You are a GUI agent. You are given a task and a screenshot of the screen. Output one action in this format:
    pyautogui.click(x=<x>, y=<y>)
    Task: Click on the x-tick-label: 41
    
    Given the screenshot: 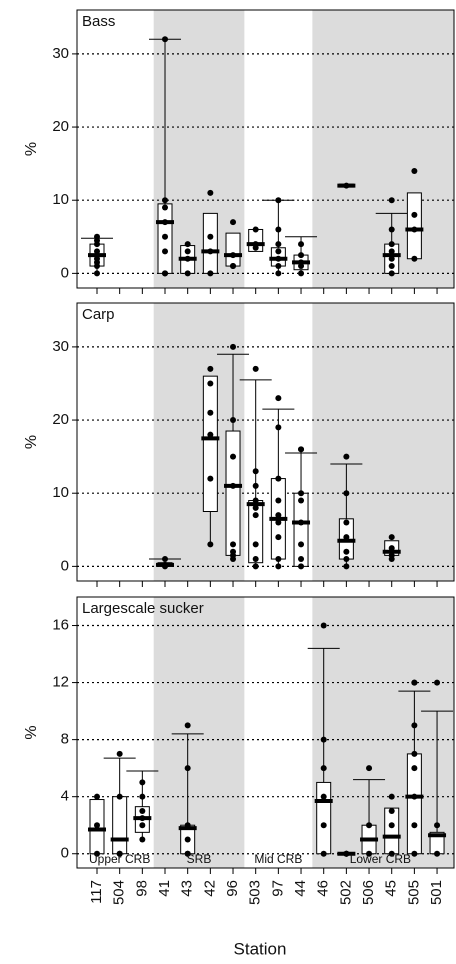 What is the action you would take?
    pyautogui.click(x=164, y=888)
    